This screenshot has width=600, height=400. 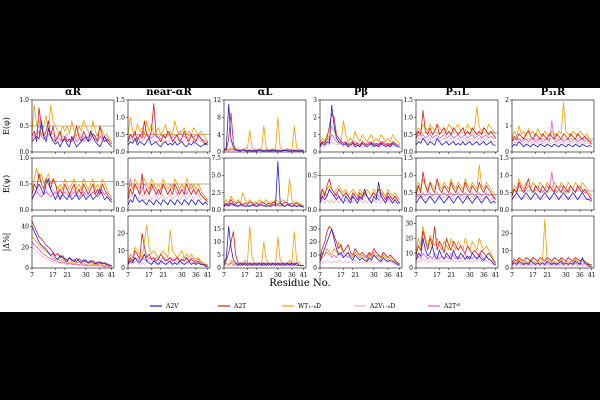 I want to click on row-label: E(ψ), so click(x=6, y=184).